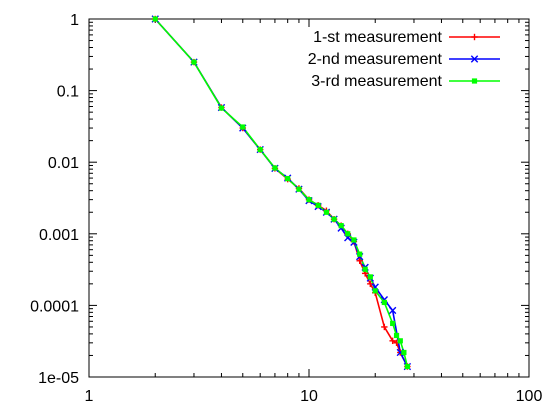 Image resolution: width=556 pixels, height=418 pixels. I want to click on y-tick-label: 1, so click(74, 20).